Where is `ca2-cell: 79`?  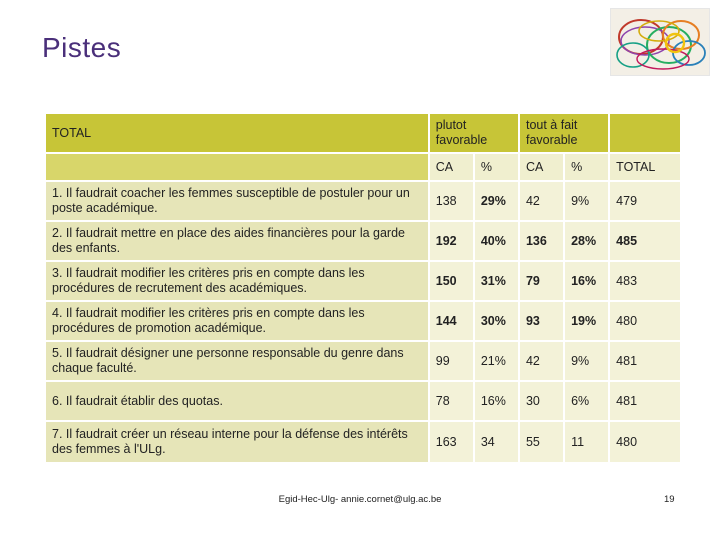
ca2-cell: 79 is located at coordinates (541, 281).